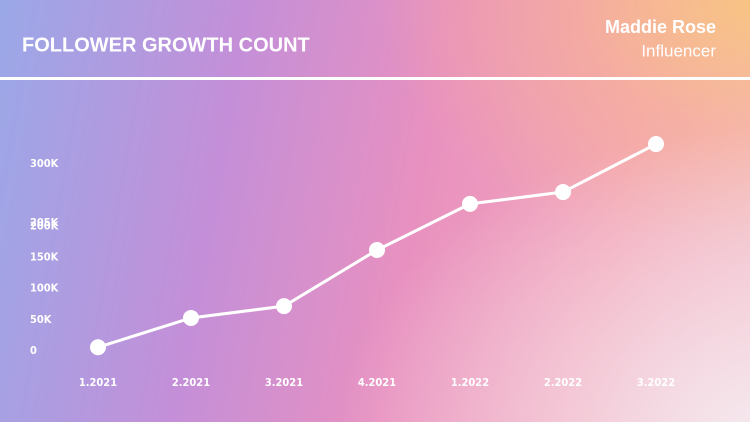 This screenshot has height=422, width=750. I want to click on x-tick-label: 3.2021, so click(284, 382).